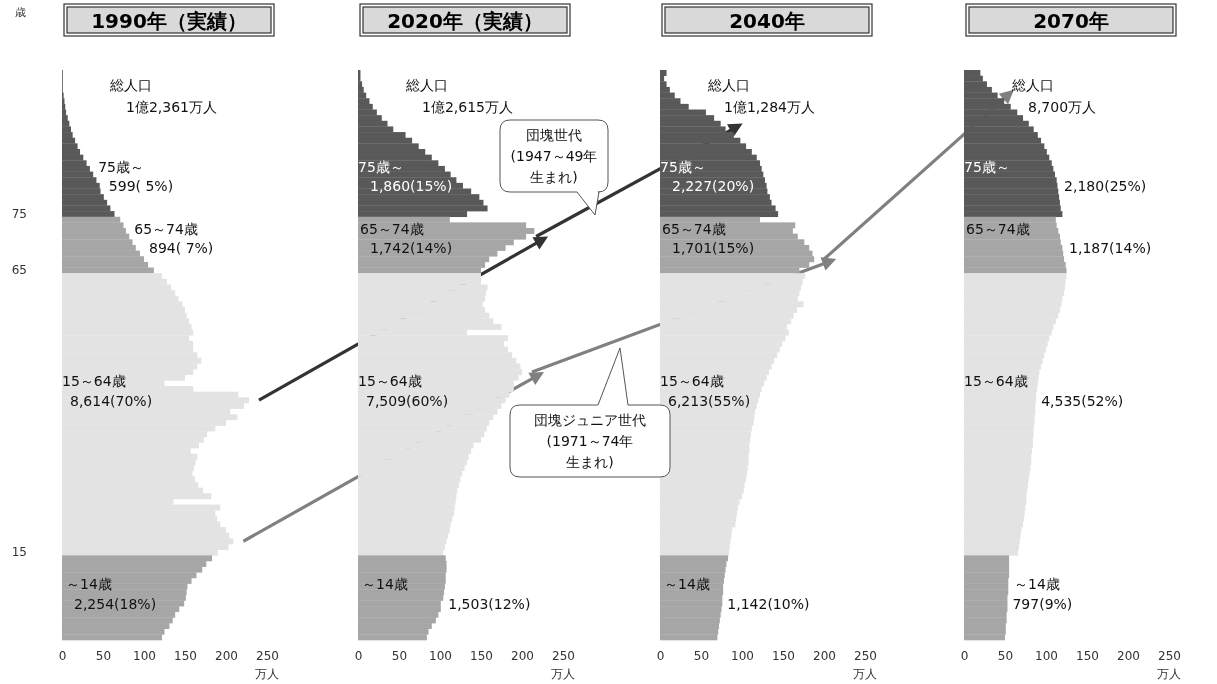  I want to click on annotation: 8,700万人, so click(1062, 107).